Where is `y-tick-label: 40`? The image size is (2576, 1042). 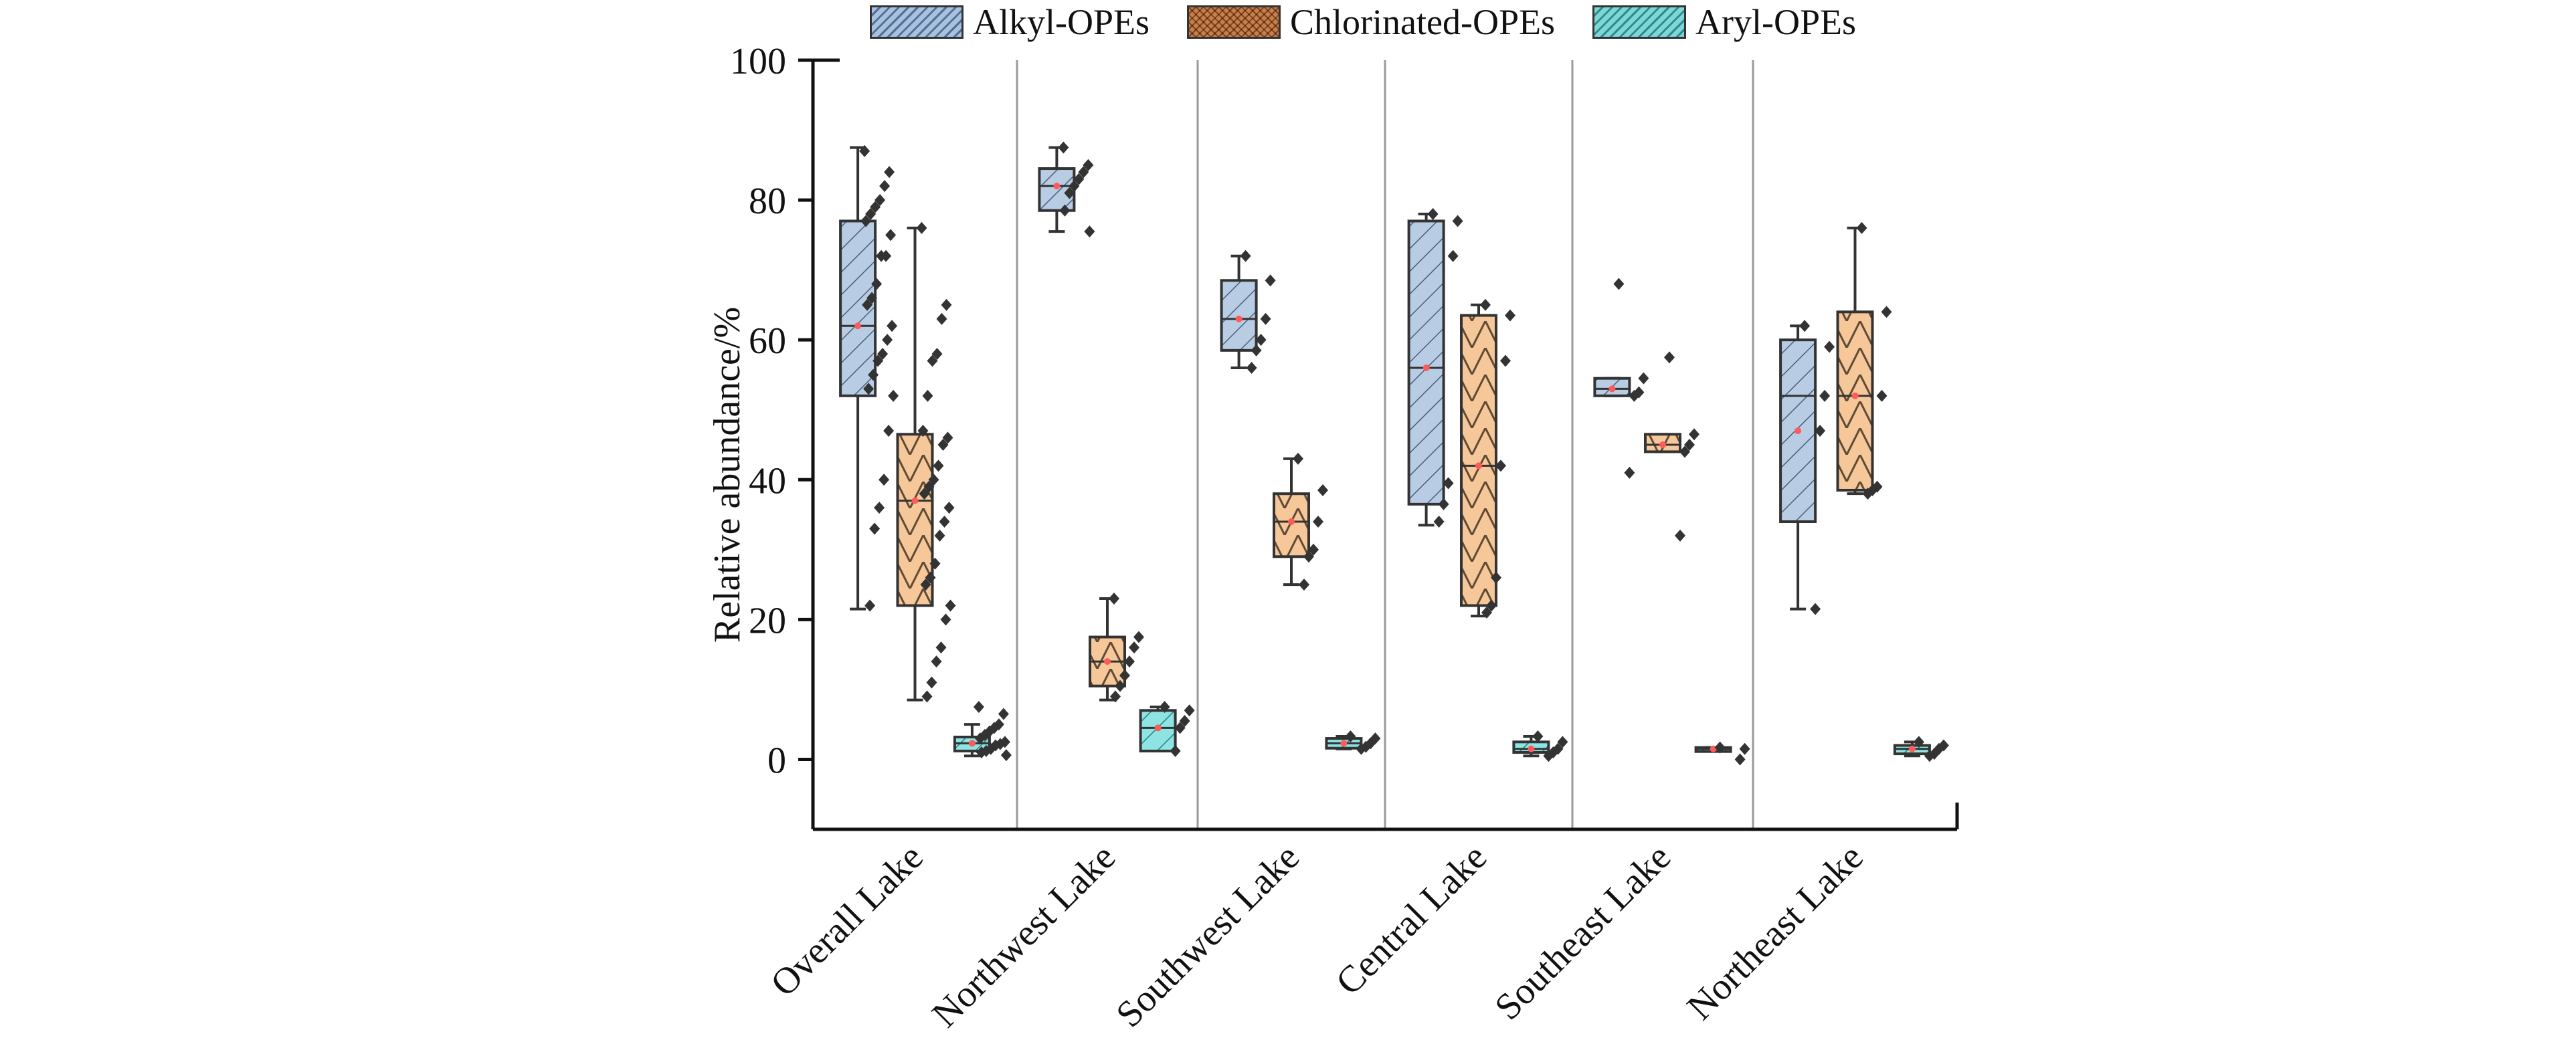 y-tick-label: 40 is located at coordinates (768, 481).